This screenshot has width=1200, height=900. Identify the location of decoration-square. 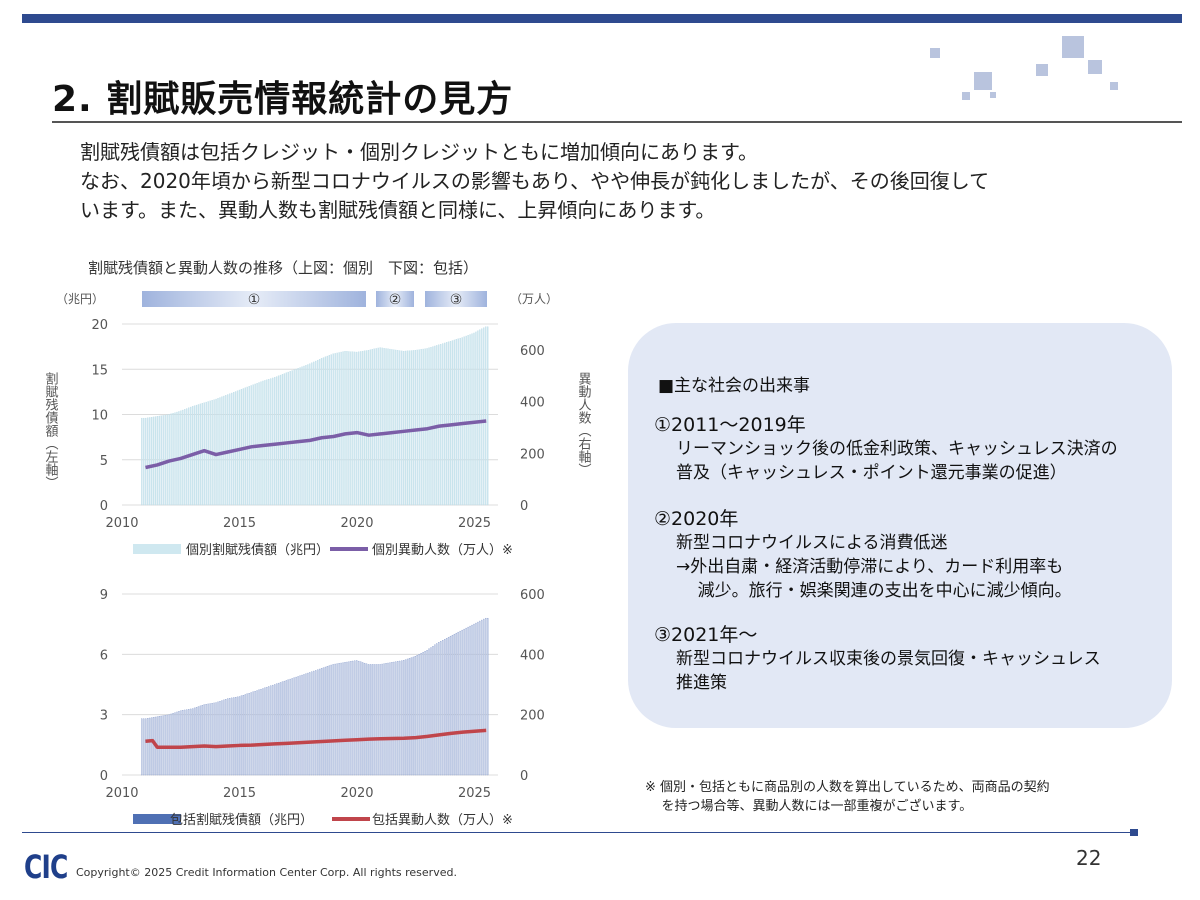
(966, 96).